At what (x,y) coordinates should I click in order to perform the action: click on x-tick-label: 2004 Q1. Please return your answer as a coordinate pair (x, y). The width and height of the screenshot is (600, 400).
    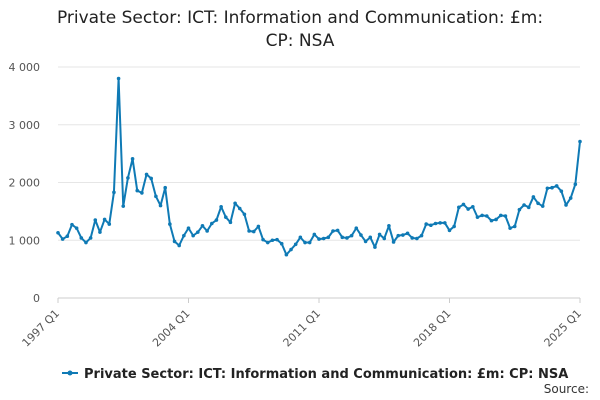
    Looking at the image, I should click on (171, 328).